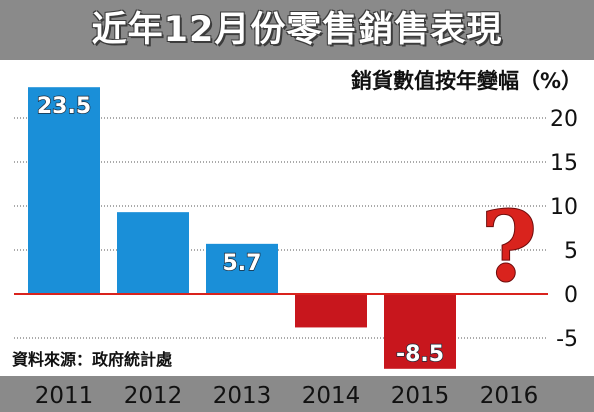 Image resolution: width=594 pixels, height=412 pixels. Describe the element at coordinates (564, 207) in the screenshot. I see `y-tick-label: 10` at that location.